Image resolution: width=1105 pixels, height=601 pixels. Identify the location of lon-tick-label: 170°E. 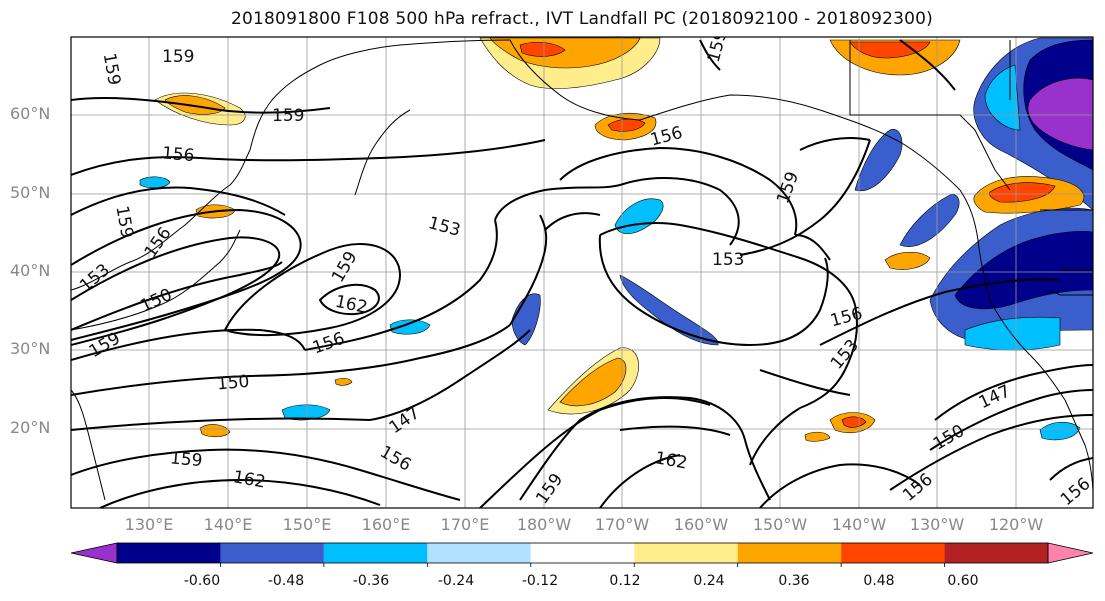
(465, 524).